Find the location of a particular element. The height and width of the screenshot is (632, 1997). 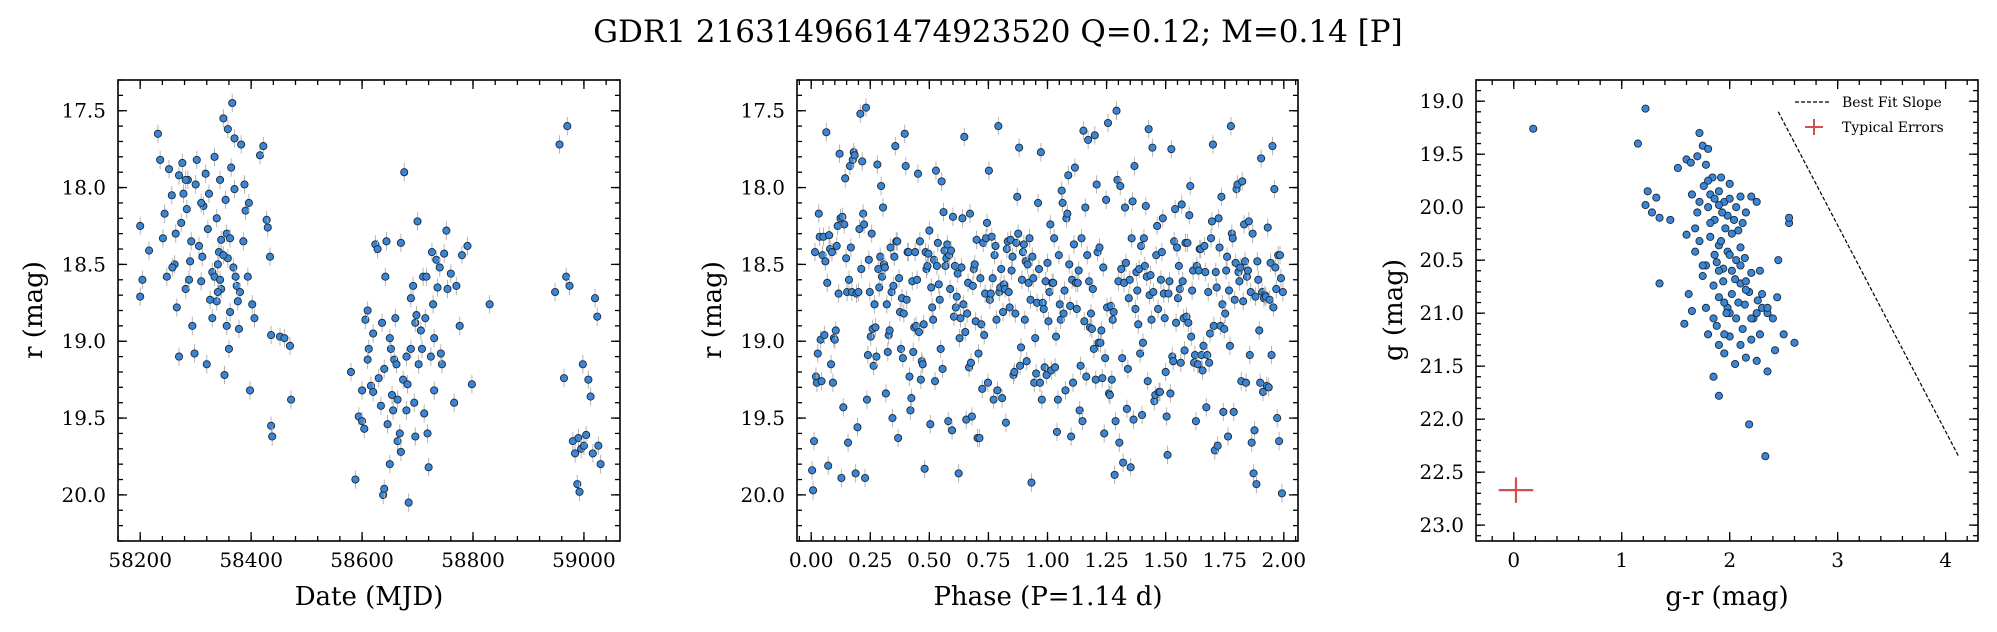

legend-typical-errors-swatch is located at coordinates (1814, 127).